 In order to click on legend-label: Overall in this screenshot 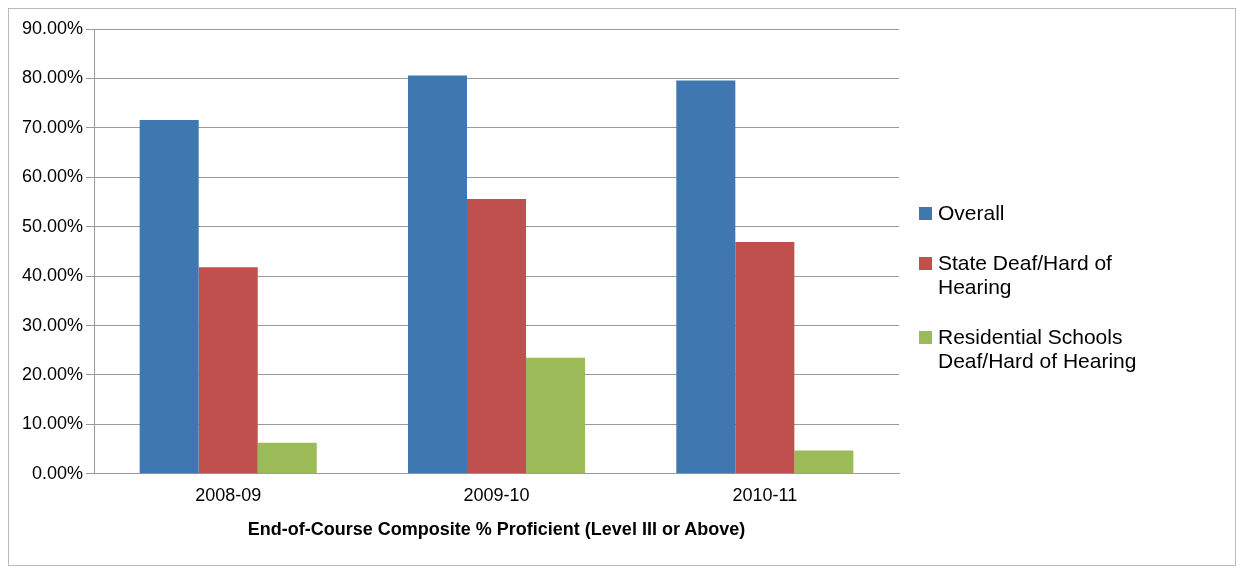, I will do `click(972, 213)`.